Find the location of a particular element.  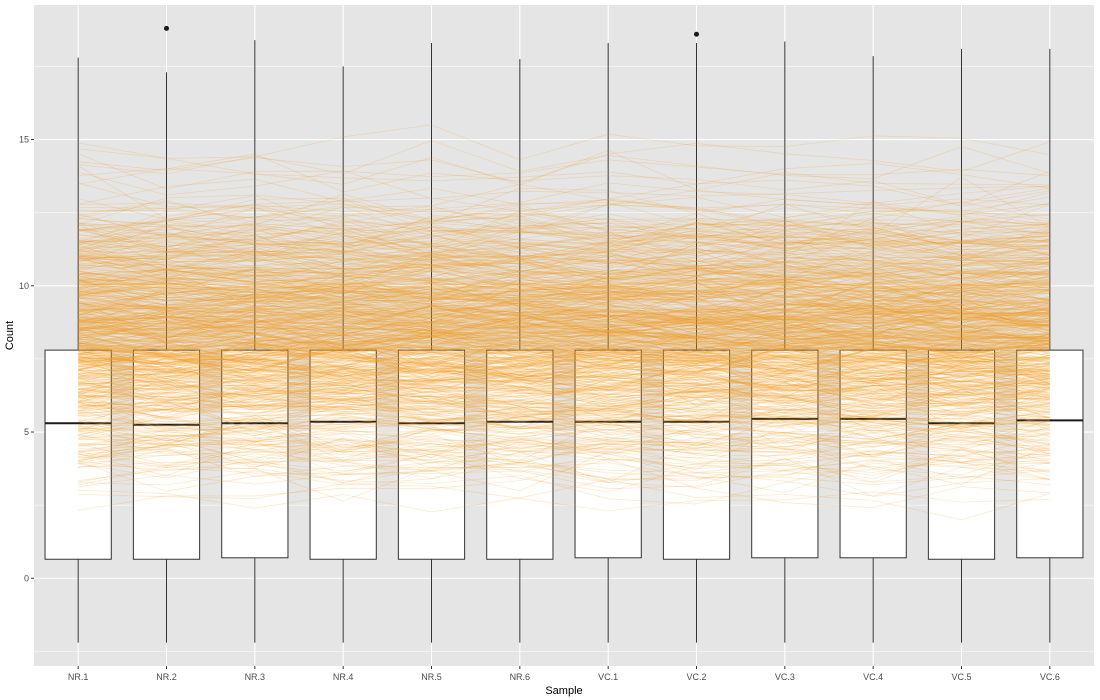

x-tick-label: VC.6 is located at coordinates (1050, 677).